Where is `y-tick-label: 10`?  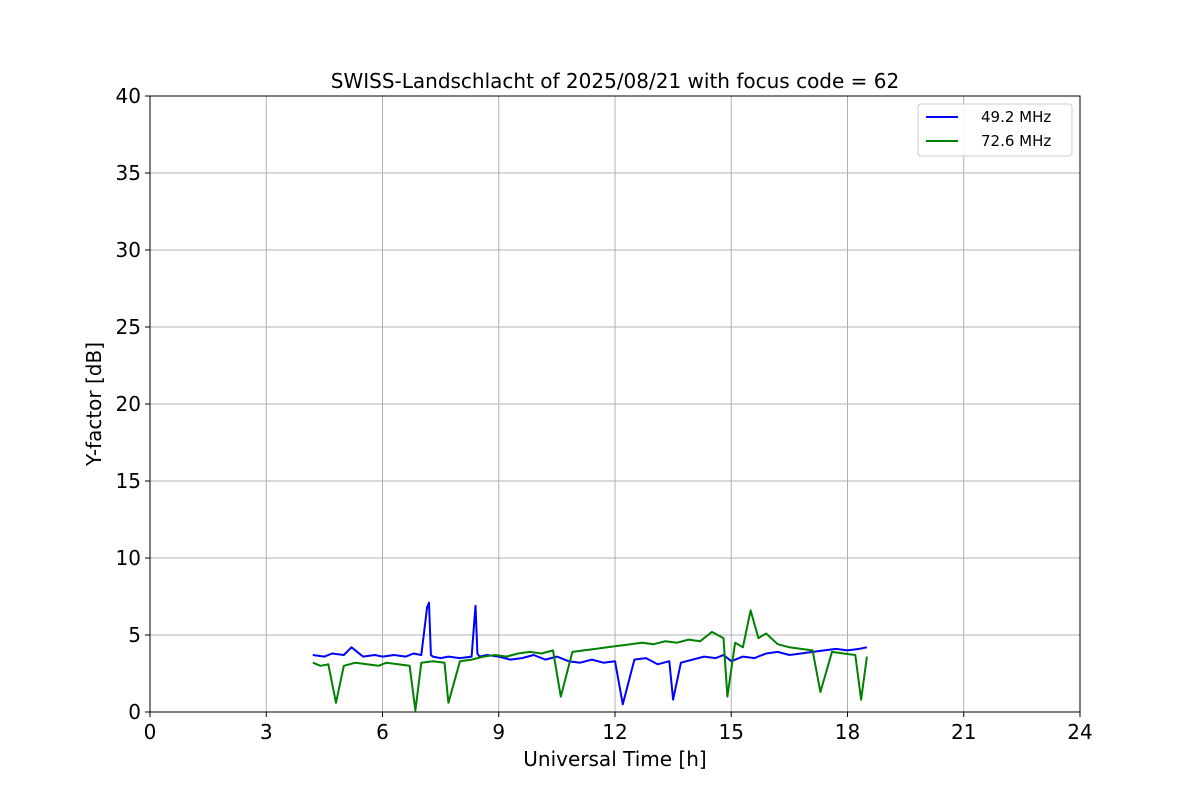
y-tick-label: 10 is located at coordinates (128, 558).